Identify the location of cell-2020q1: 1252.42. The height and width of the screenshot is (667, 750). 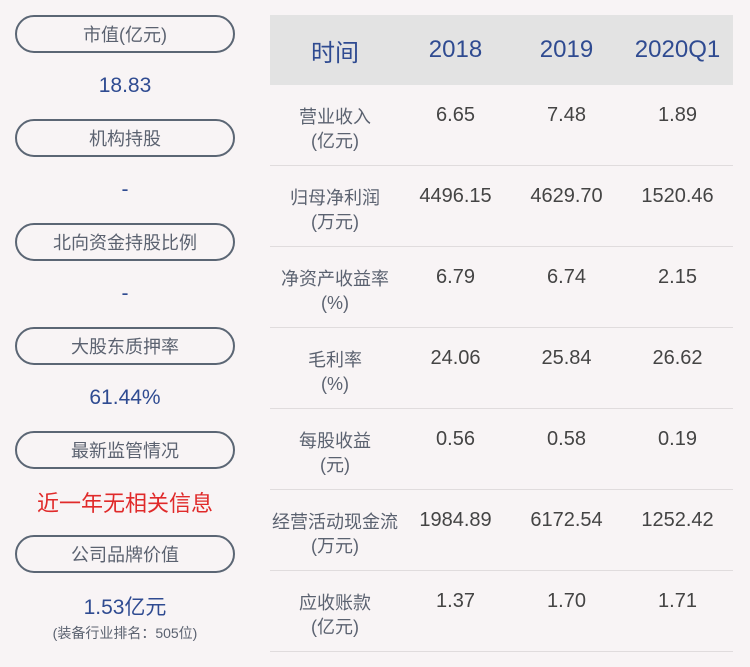
(677, 520).